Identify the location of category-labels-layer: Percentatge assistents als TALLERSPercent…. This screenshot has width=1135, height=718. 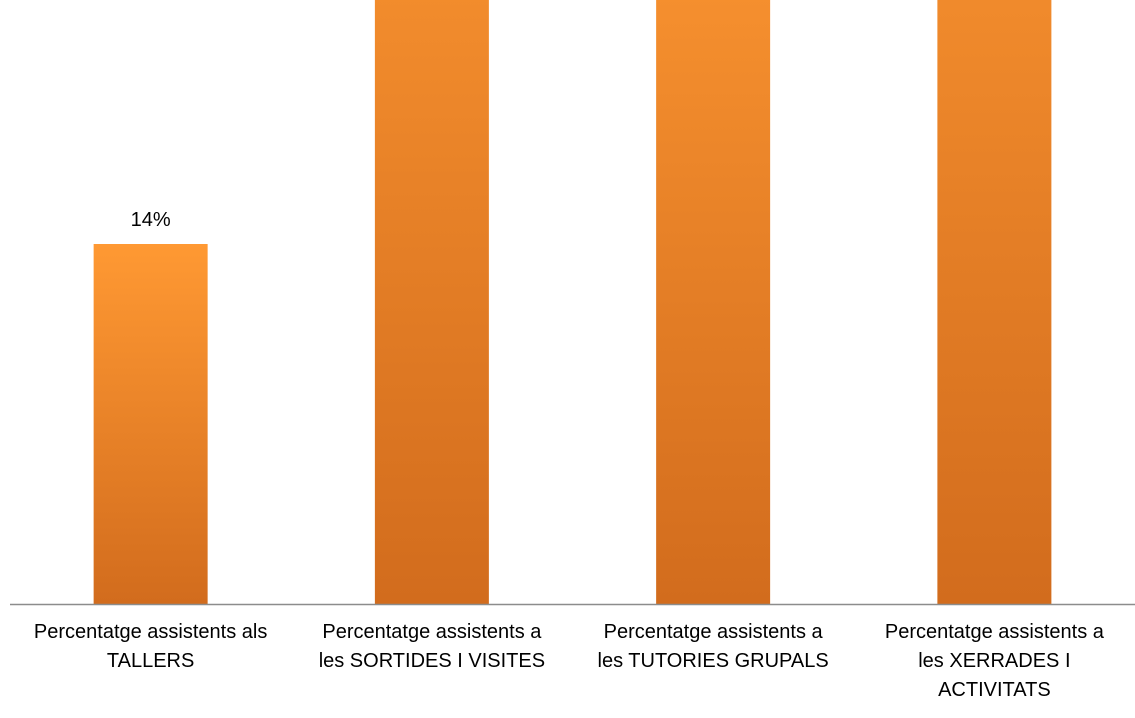
(569, 661).